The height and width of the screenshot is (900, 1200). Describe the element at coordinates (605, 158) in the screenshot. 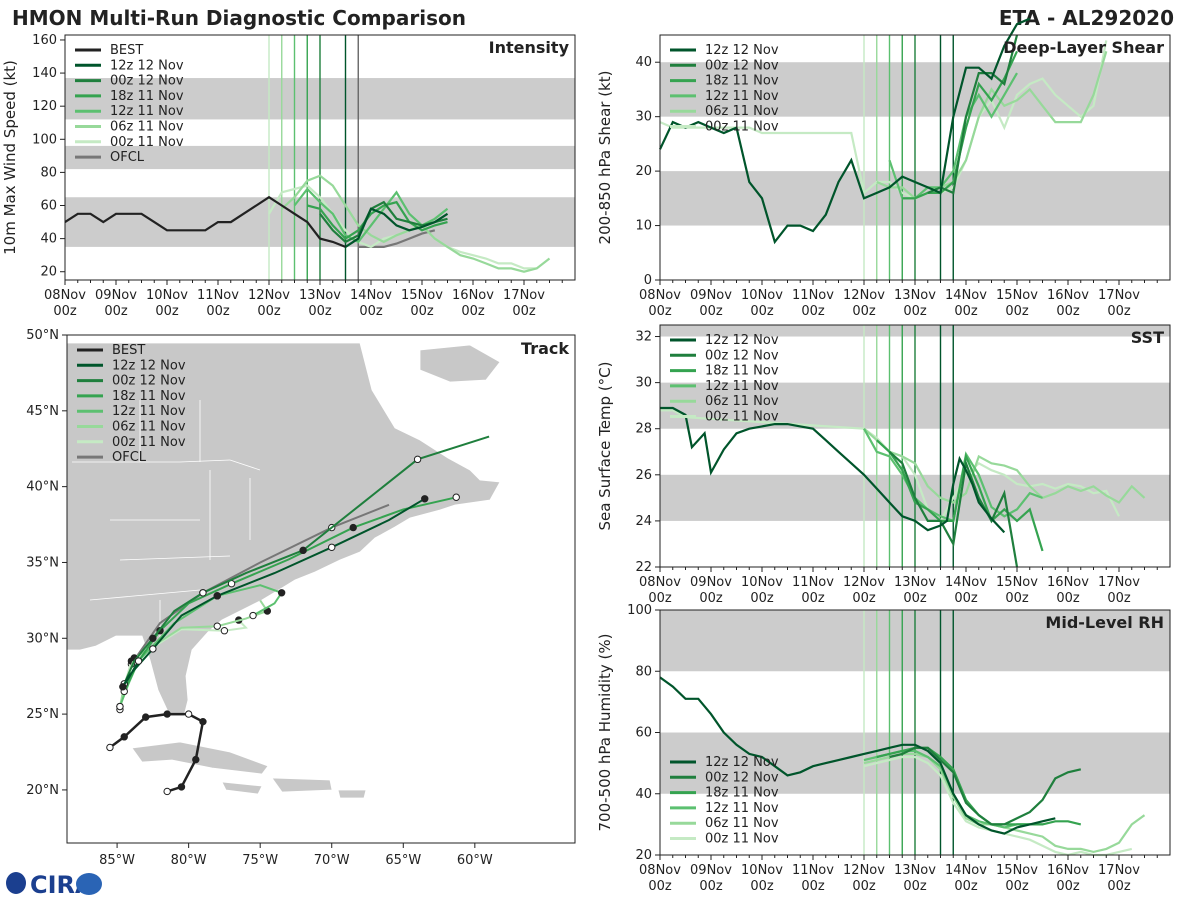

I see `shear-ylabel: 200-850 hPa Shear (kt)` at that location.